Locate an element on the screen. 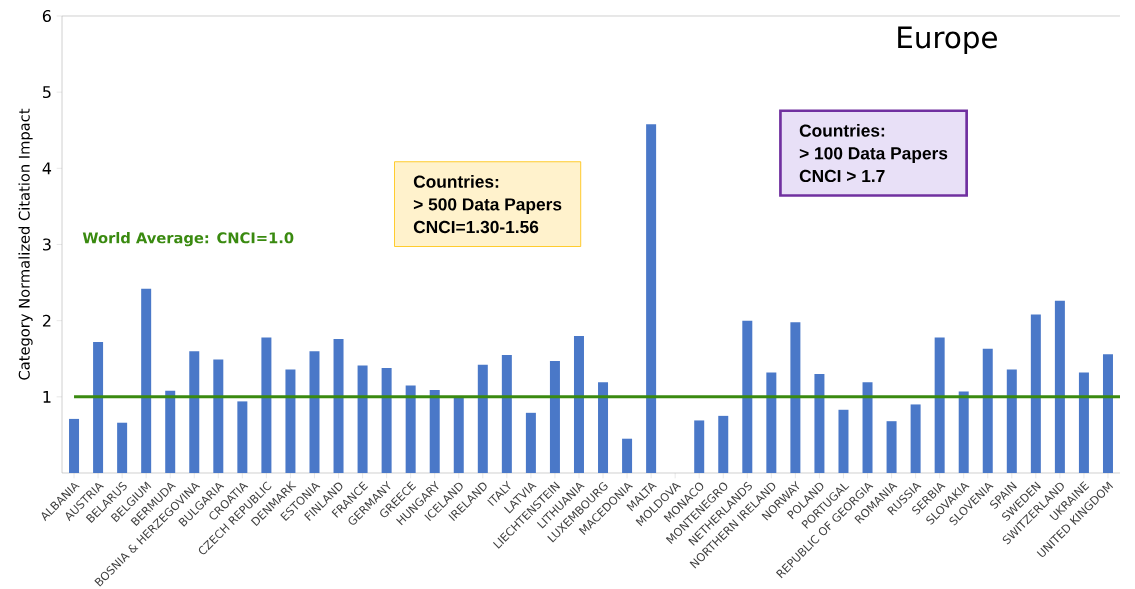 The width and height of the screenshot is (1135, 589). y-tick-label: 3 is located at coordinates (47, 244).